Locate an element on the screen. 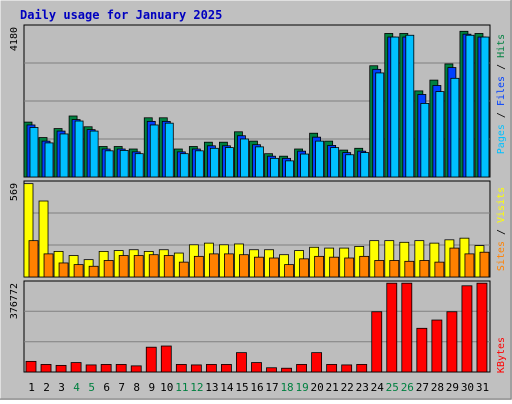 The height and width of the screenshot is (404, 512). x-tick-label-day-10: 10 is located at coordinates (166, 387).